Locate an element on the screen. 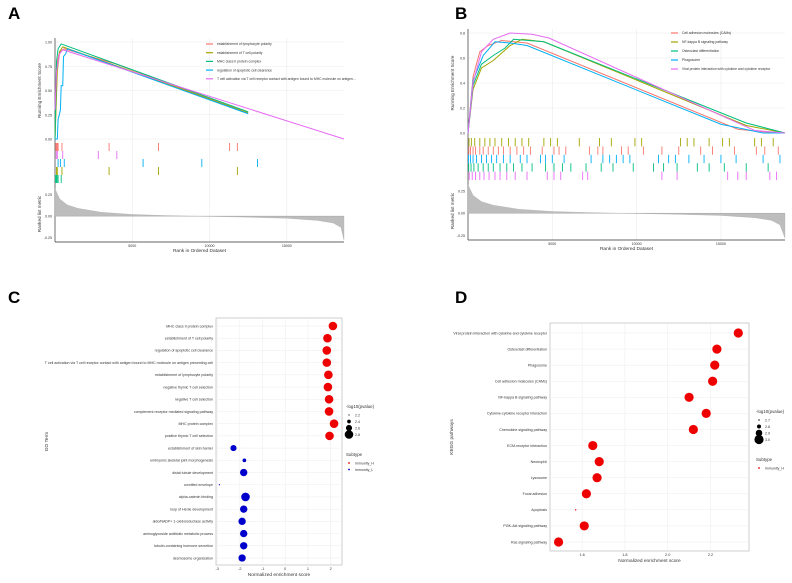 The width and height of the screenshot is (792, 583). x-tick-label: -3 is located at coordinates (216, 569).